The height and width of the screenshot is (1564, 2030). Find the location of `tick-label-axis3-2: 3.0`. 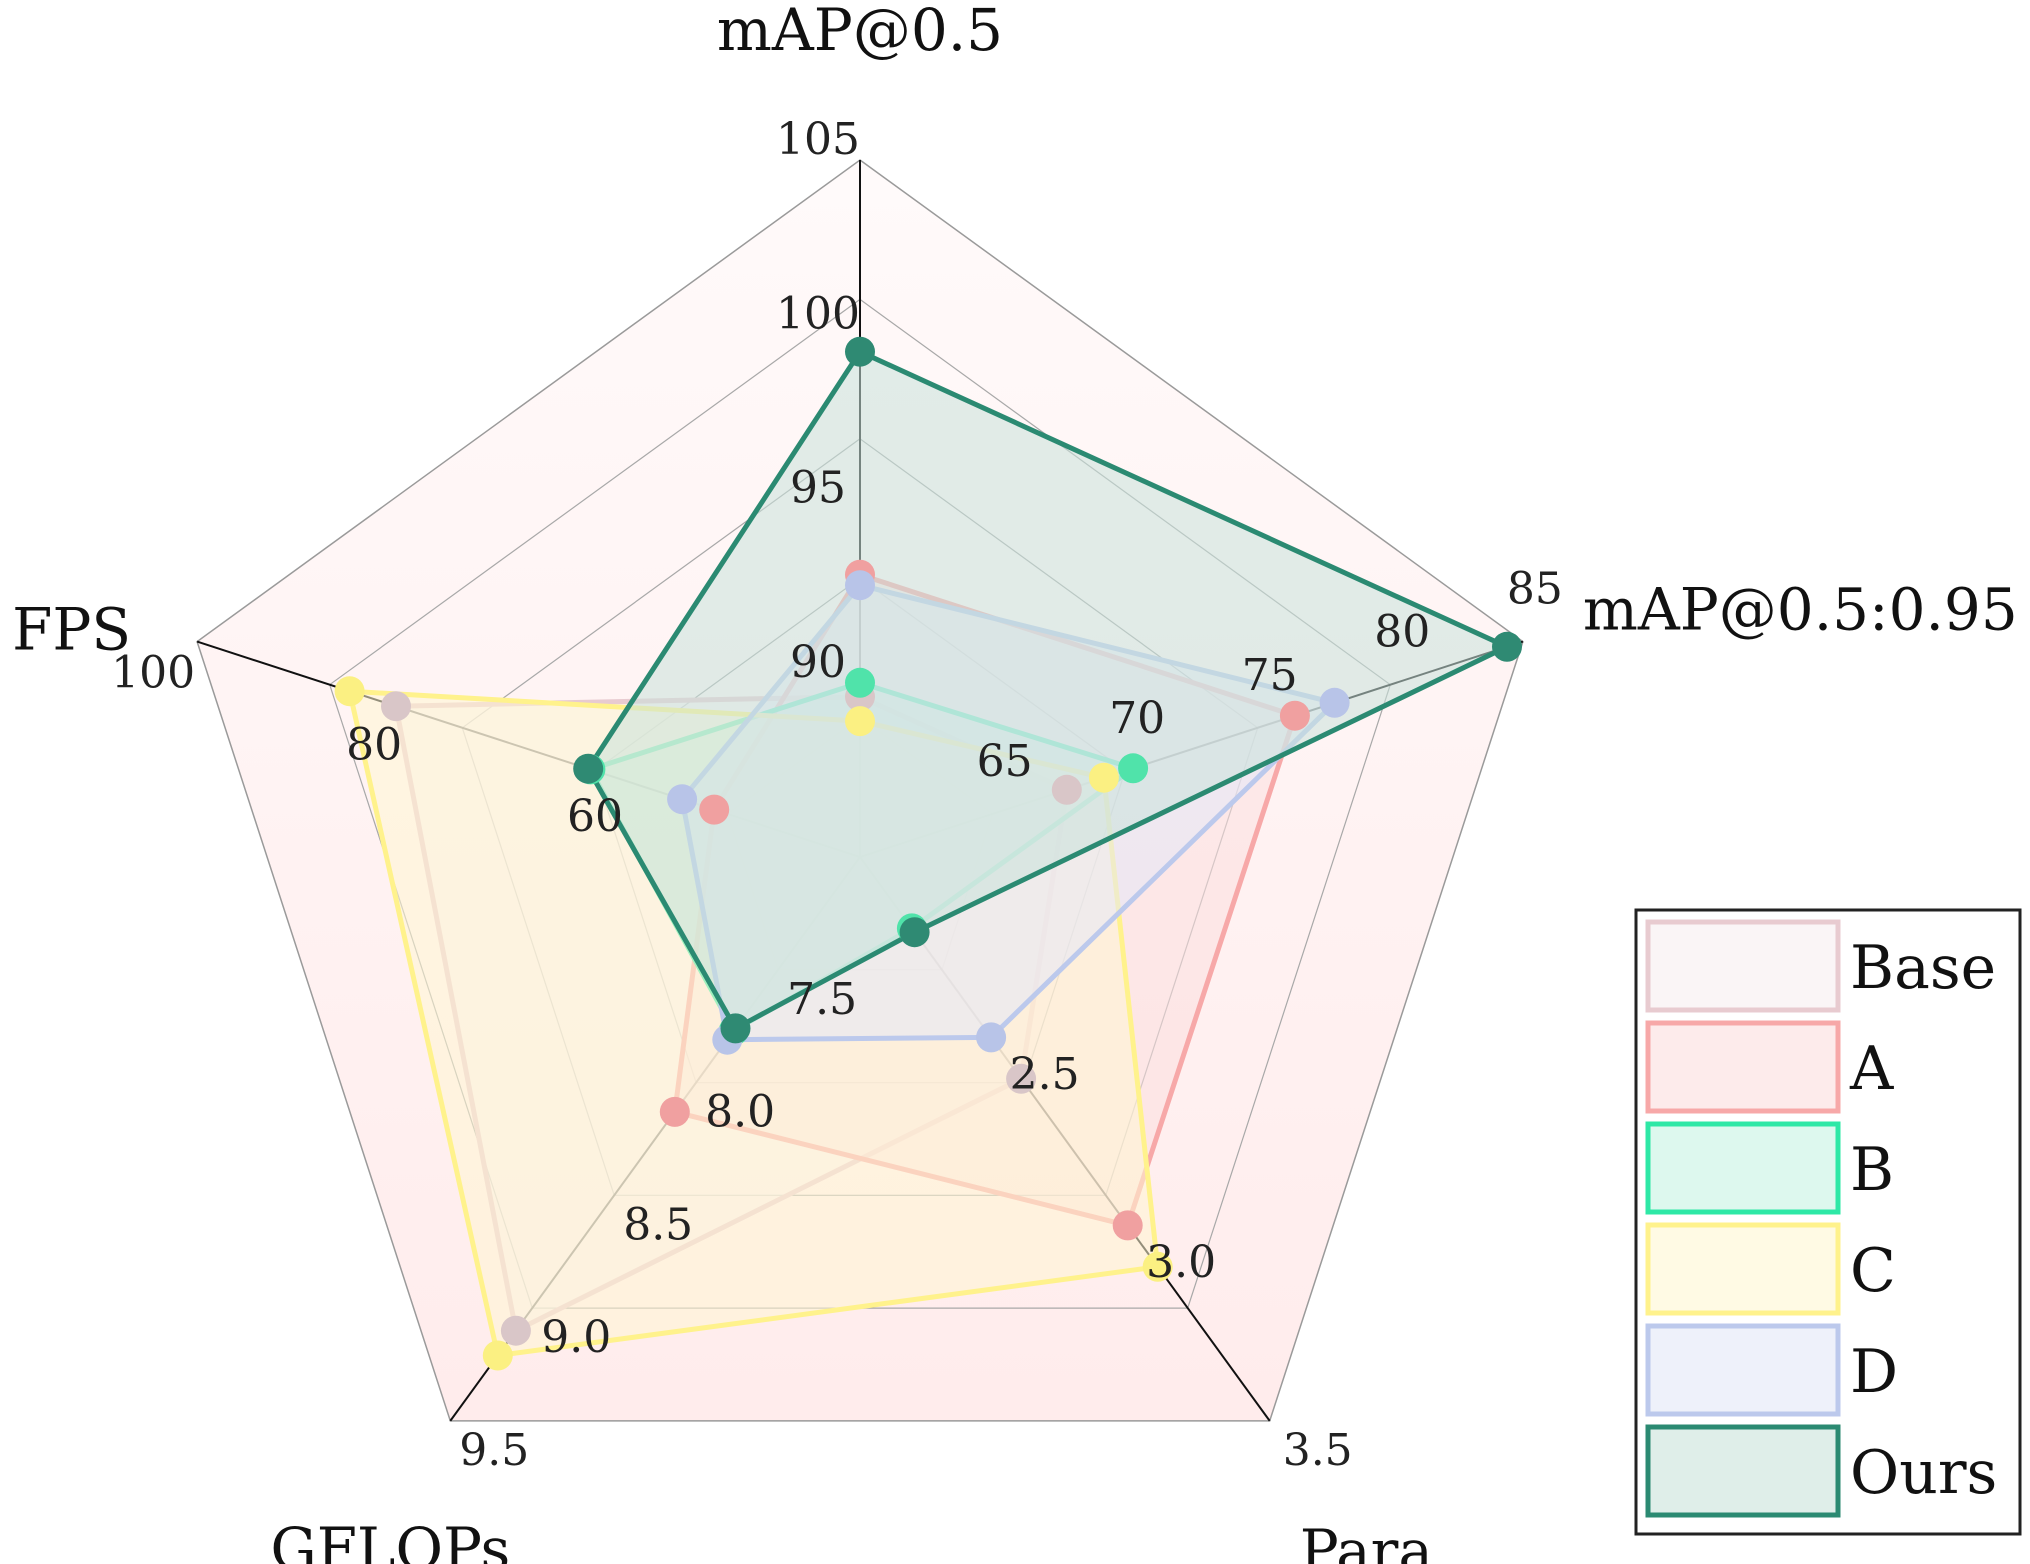

tick-label-axis3-2: 3.0 is located at coordinates (1181, 1262).